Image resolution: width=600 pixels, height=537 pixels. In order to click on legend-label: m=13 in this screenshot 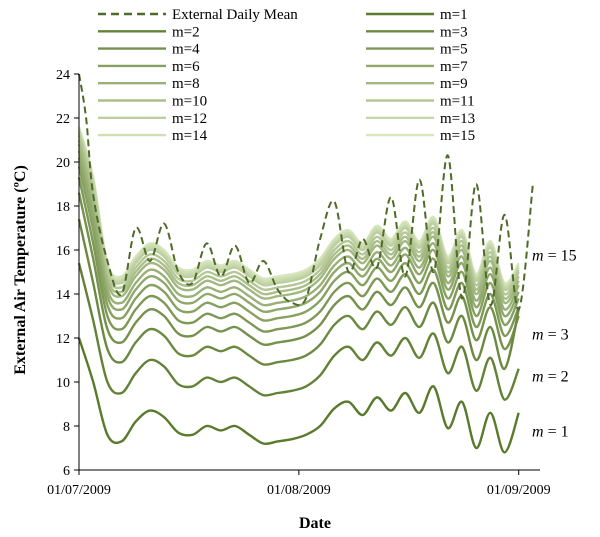, I will do `click(457, 119)`.